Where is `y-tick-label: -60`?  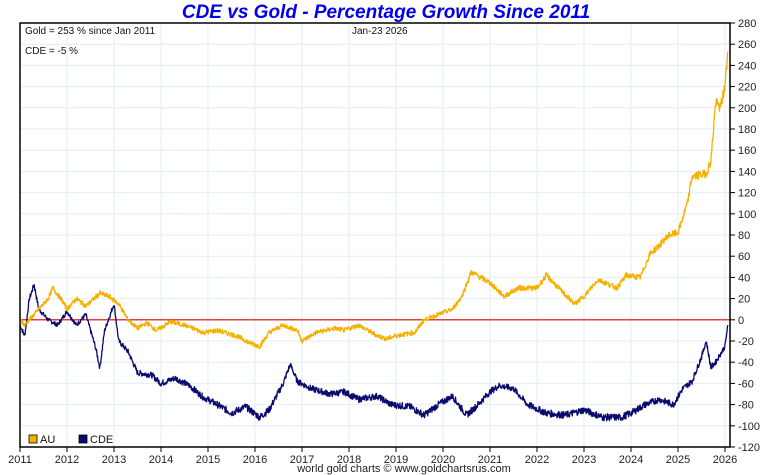 y-tick-label: -60 is located at coordinates (746, 384).